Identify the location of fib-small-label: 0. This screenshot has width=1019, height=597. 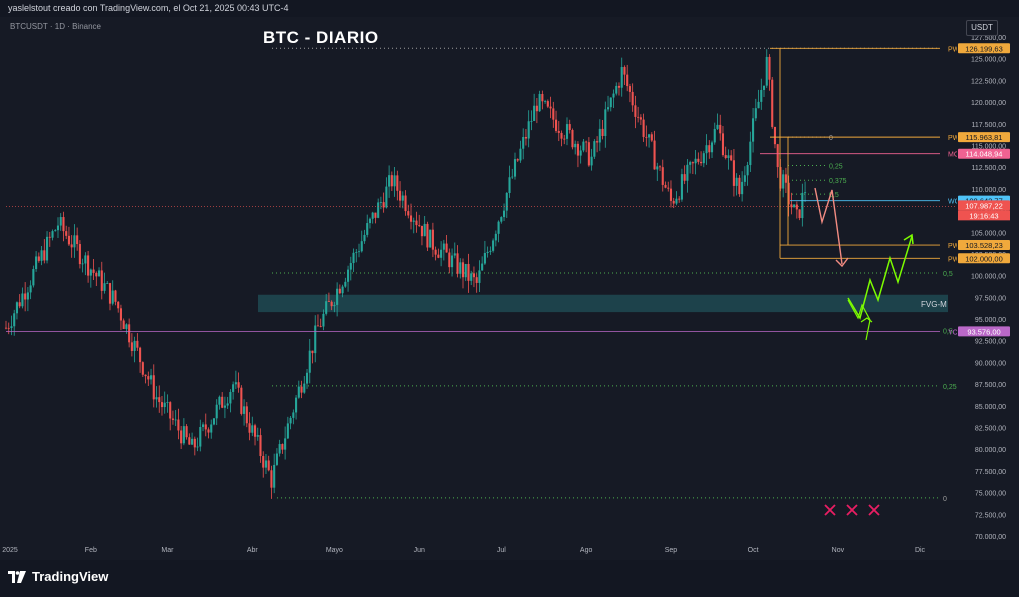
(831, 138).